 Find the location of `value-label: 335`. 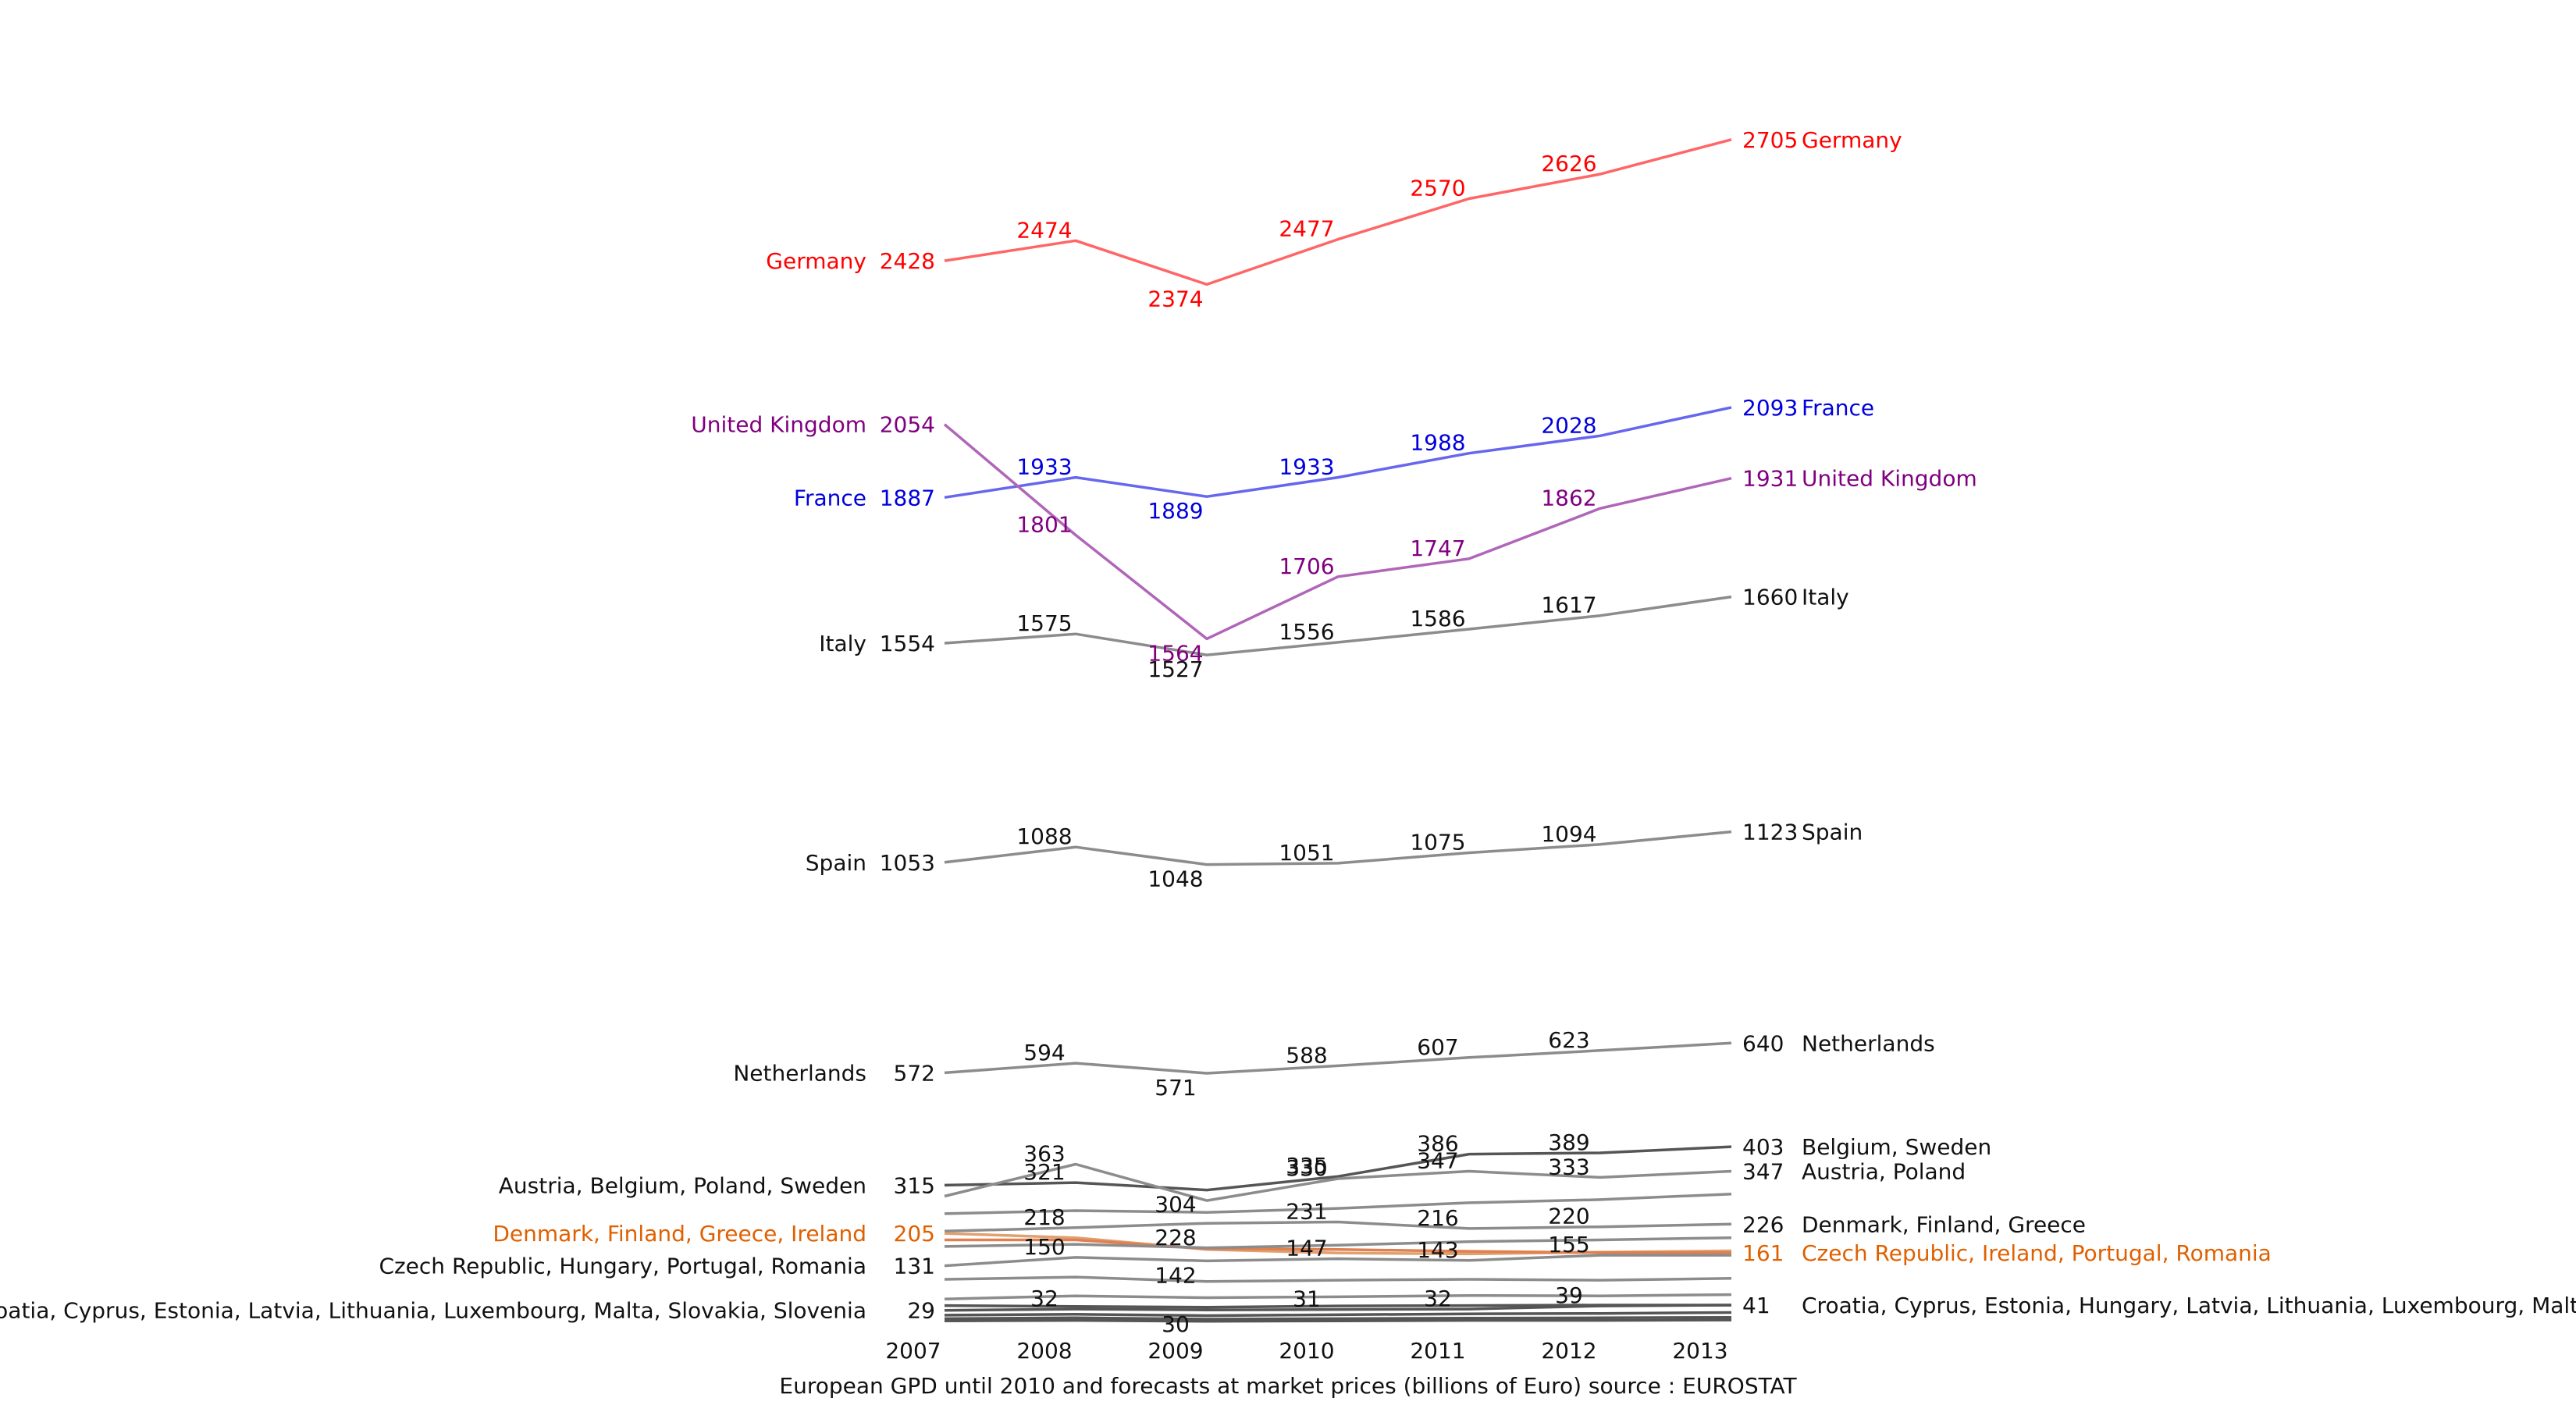

value-label: 335 is located at coordinates (1306, 1166).